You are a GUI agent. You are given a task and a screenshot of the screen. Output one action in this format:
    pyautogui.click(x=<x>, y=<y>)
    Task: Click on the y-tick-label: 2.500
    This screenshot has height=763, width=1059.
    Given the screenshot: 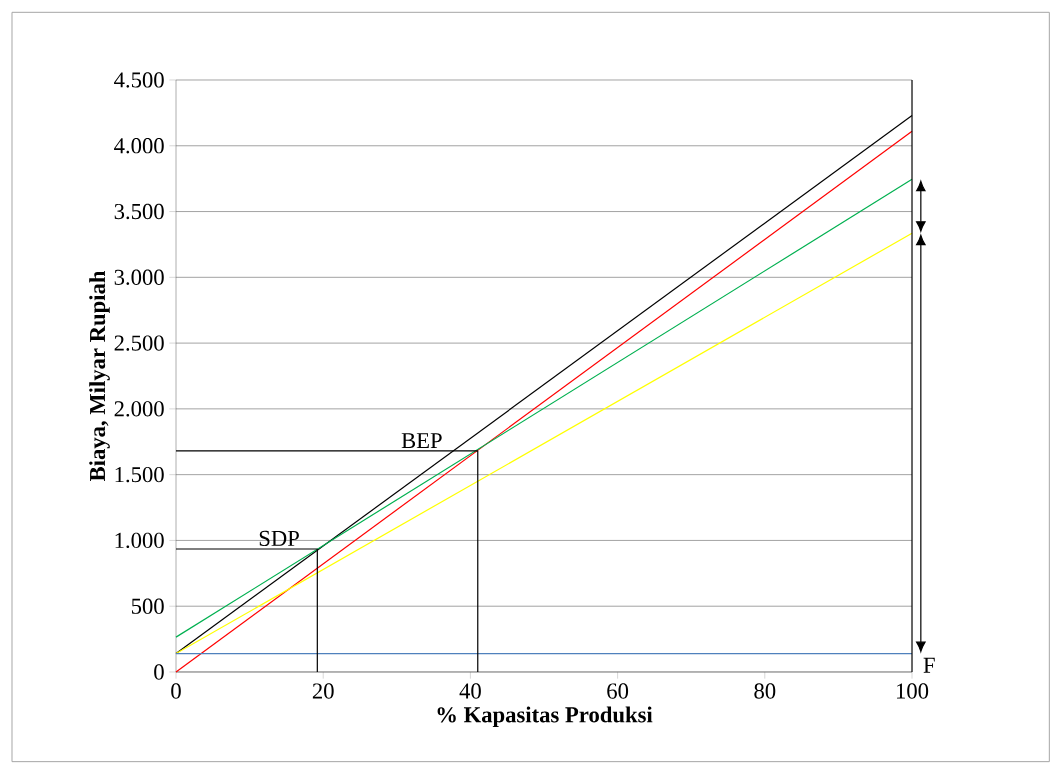 What is the action you would take?
    pyautogui.click(x=139, y=343)
    